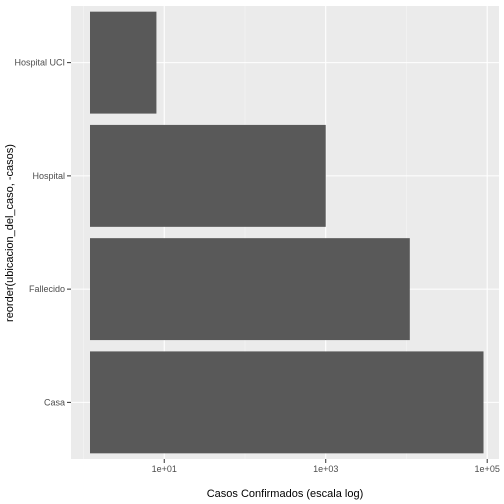  Describe the element at coordinates (487, 469) in the screenshot. I see `x-tick-label: 1e+05` at that location.